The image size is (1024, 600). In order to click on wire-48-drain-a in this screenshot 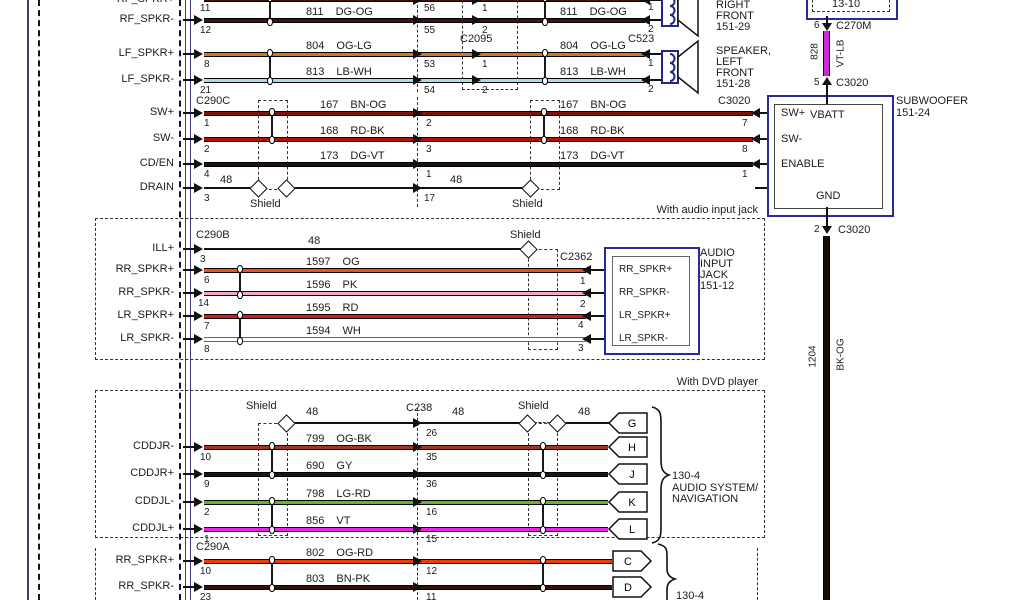, I will do `click(229, 188)`.